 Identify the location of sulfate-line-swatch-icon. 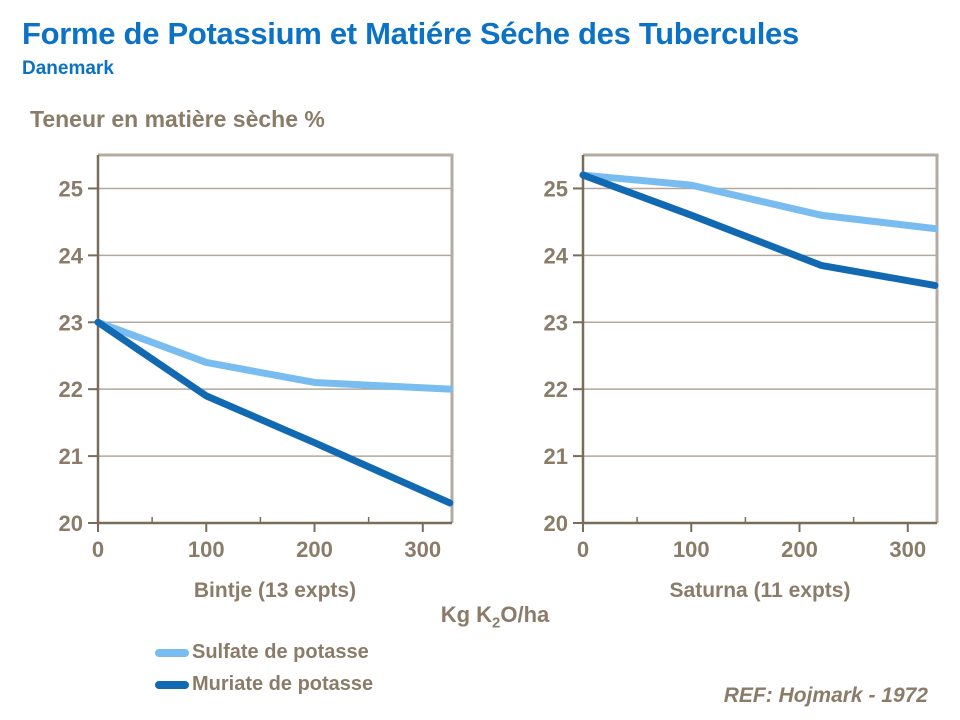
(172, 652).